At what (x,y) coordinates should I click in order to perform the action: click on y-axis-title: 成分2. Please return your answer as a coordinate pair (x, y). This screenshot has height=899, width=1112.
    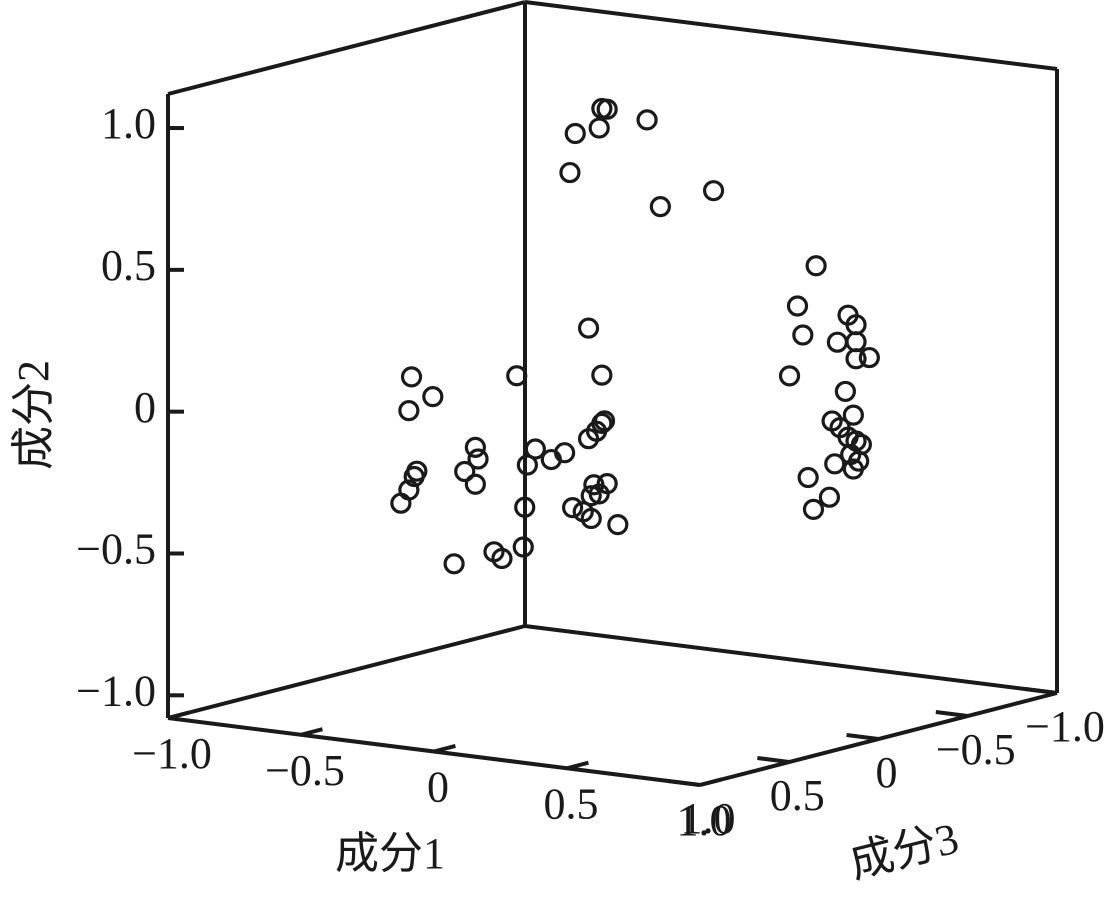
    Looking at the image, I should click on (33, 415).